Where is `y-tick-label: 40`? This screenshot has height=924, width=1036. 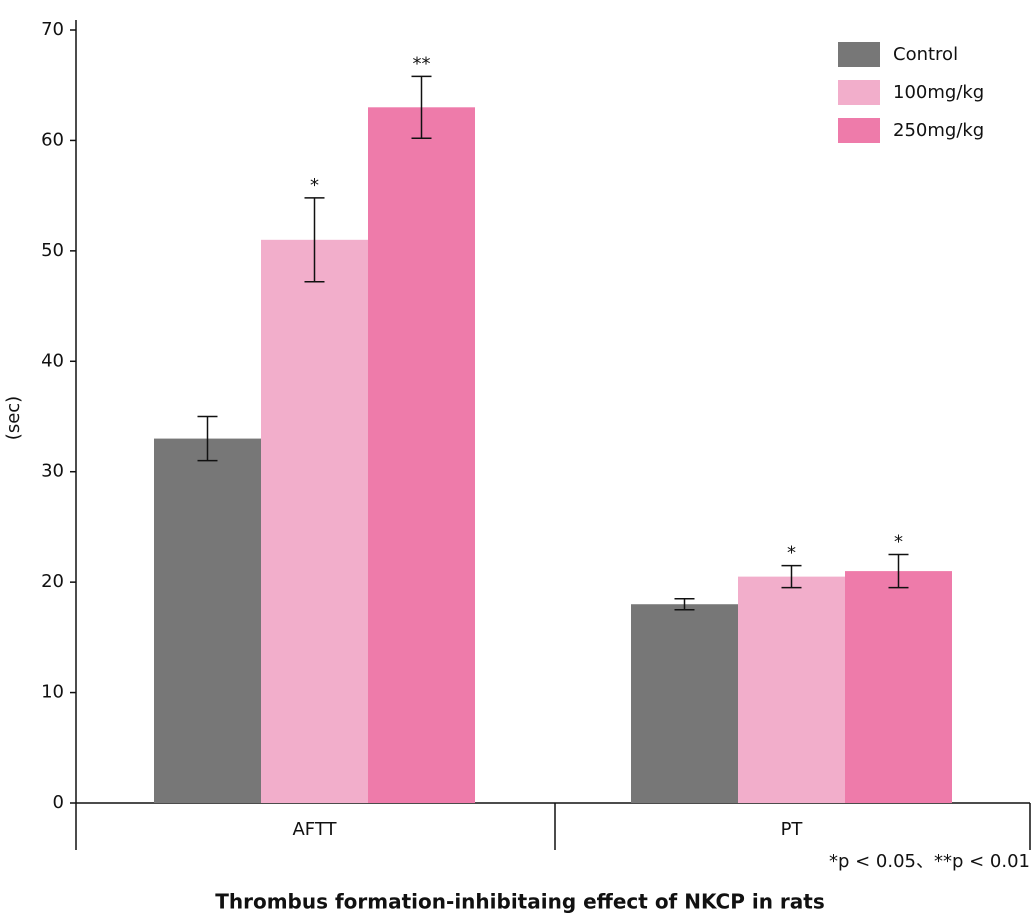
y-tick-label: 40 is located at coordinates (52, 360).